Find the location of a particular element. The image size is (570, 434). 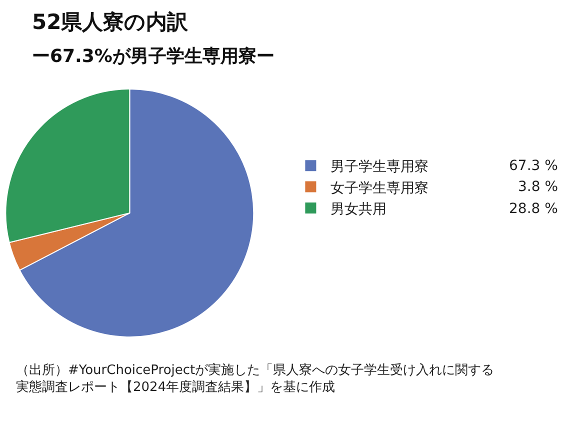

legend-label: 男女共用 is located at coordinates (358, 209).